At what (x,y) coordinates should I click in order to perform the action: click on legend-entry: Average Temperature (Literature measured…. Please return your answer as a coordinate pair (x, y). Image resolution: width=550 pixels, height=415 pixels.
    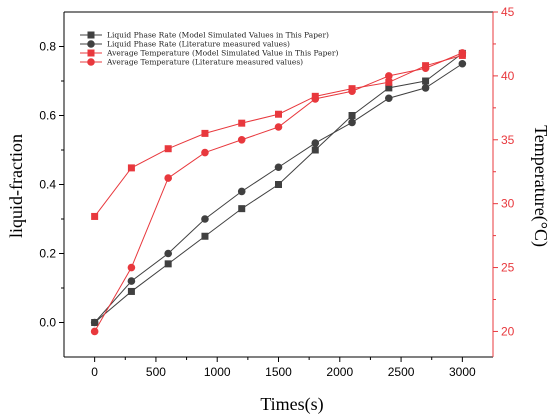
    Looking at the image, I should click on (204, 62).